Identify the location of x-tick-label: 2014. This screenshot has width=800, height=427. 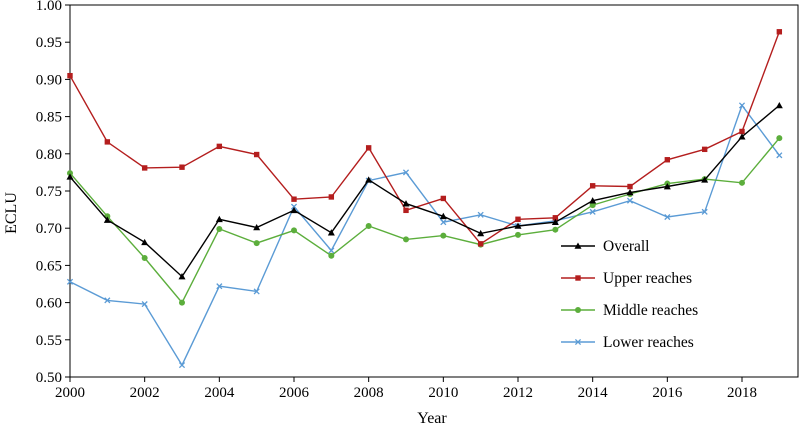
(593, 393).